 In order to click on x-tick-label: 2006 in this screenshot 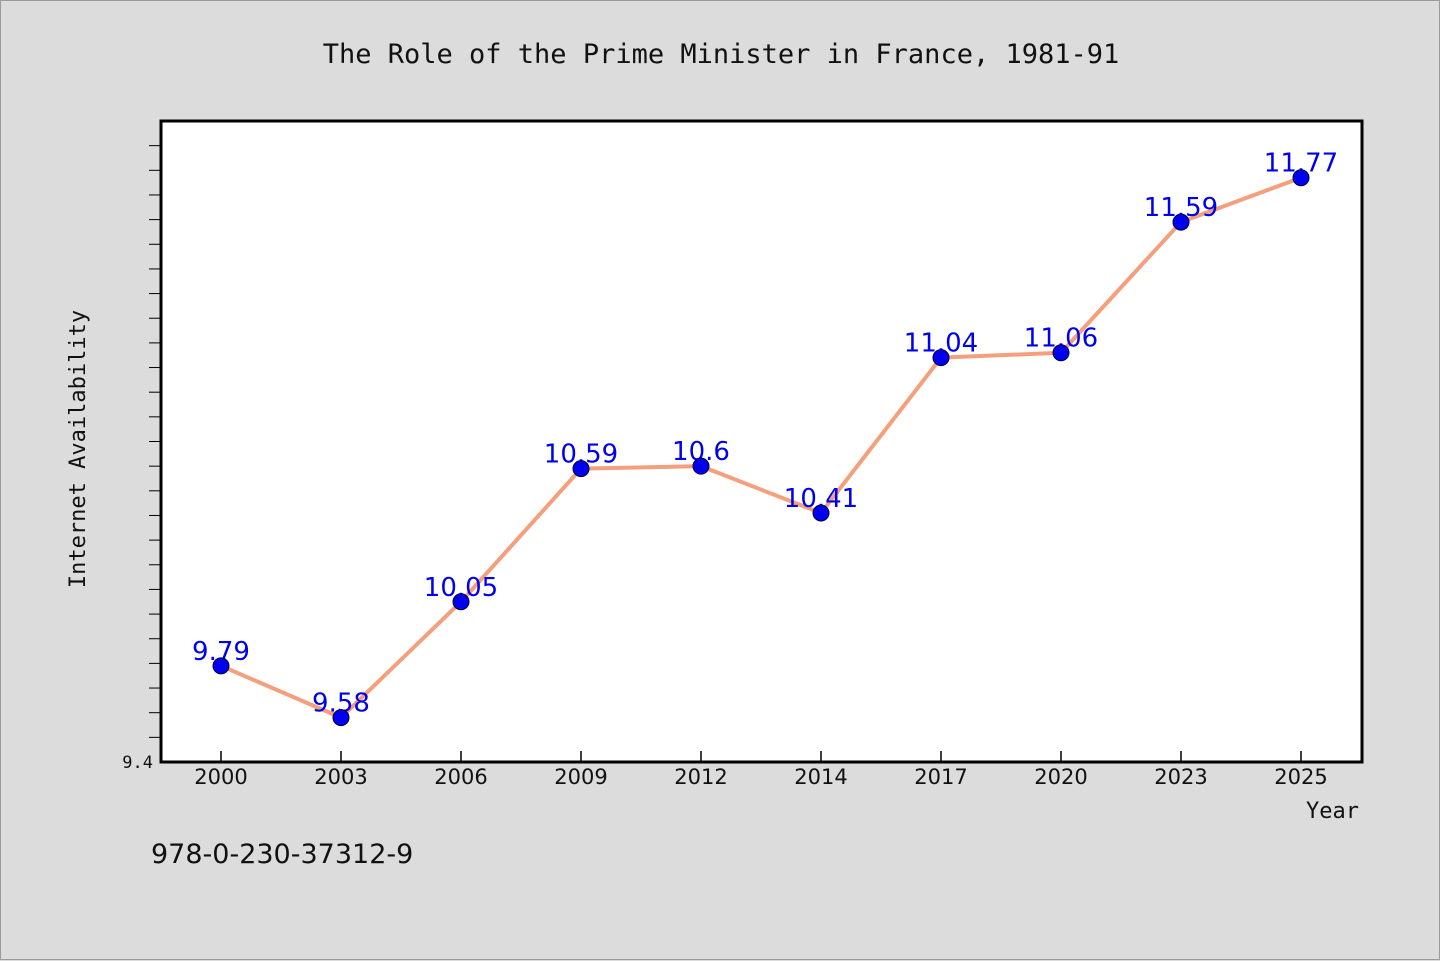, I will do `click(460, 777)`.